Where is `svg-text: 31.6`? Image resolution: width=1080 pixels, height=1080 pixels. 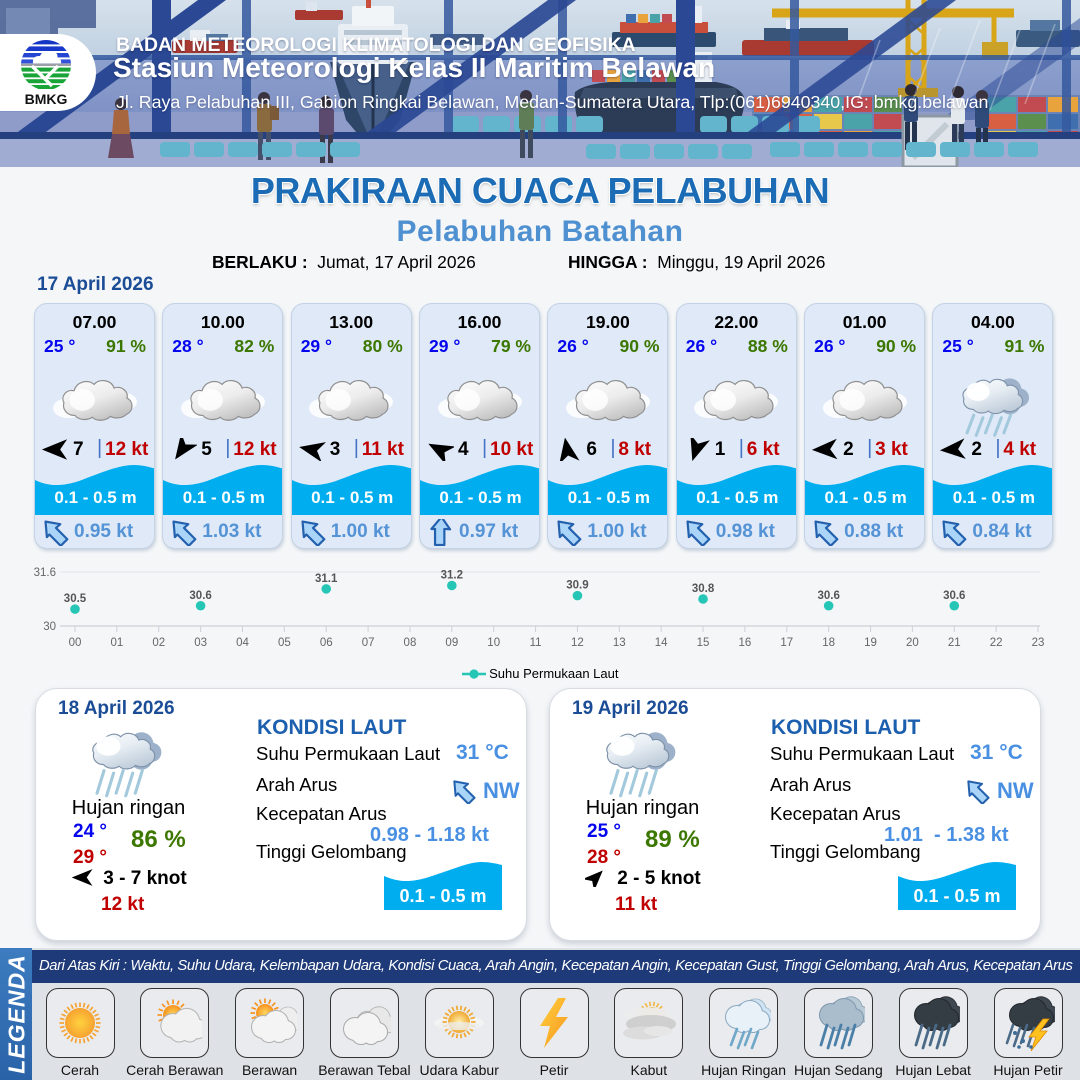 svg-text: 31.6 is located at coordinates (45, 573).